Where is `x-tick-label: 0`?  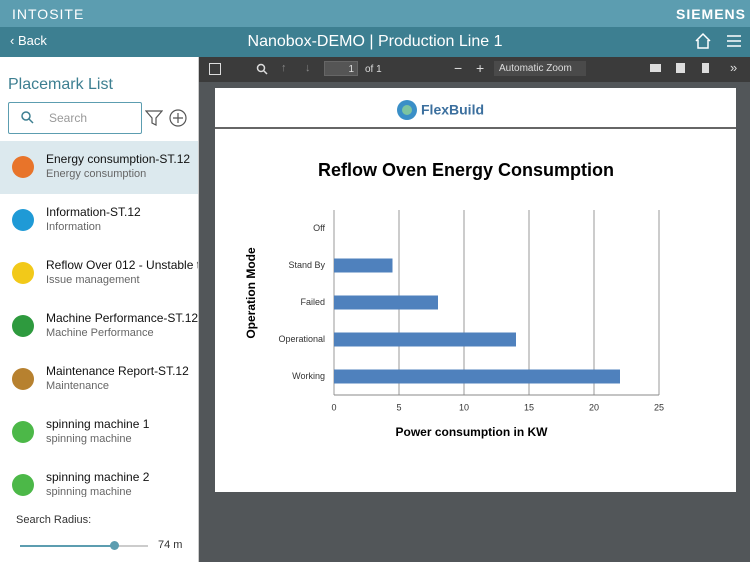
x-tick-label: 0 is located at coordinates (333, 407).